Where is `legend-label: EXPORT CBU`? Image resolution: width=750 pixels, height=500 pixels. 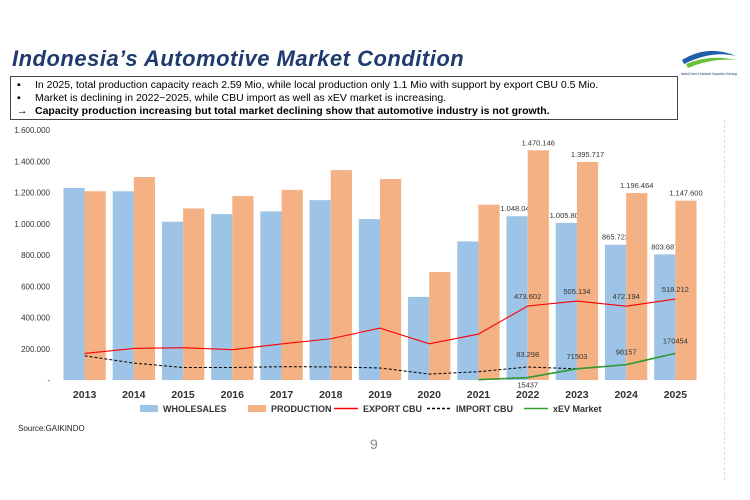
legend-label: EXPORT CBU is located at coordinates (392, 409).